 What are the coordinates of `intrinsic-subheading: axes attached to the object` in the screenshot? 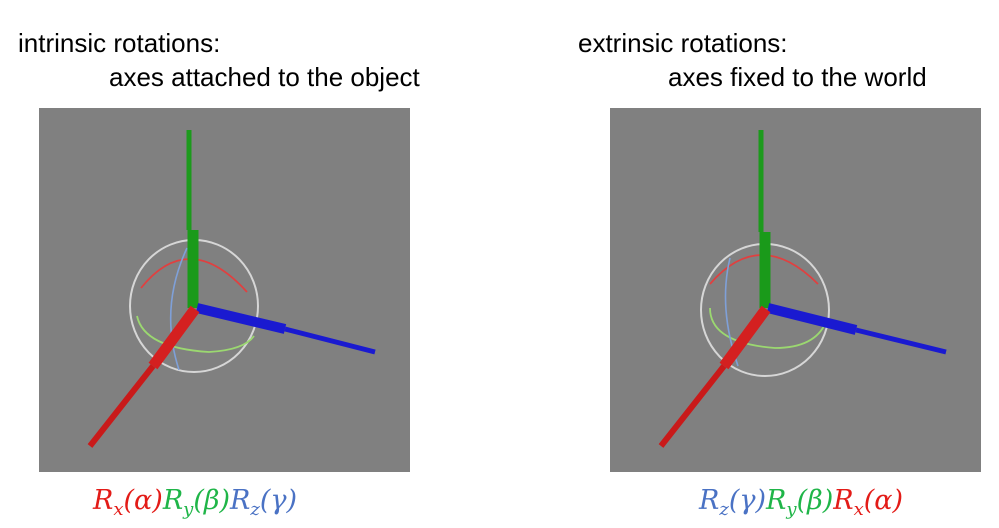 It's located at (264, 77).